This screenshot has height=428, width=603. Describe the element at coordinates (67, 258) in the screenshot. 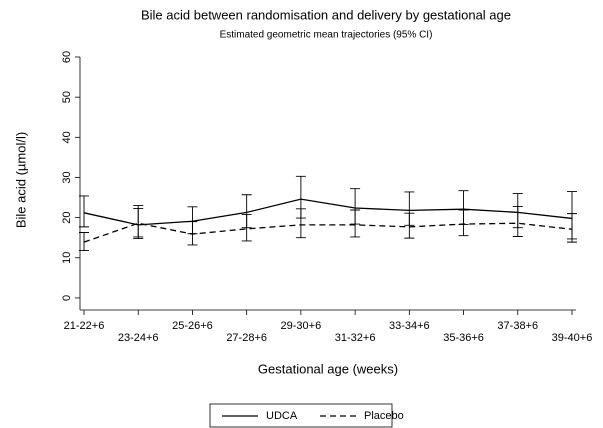

I see `y-tick-label: 10` at that location.